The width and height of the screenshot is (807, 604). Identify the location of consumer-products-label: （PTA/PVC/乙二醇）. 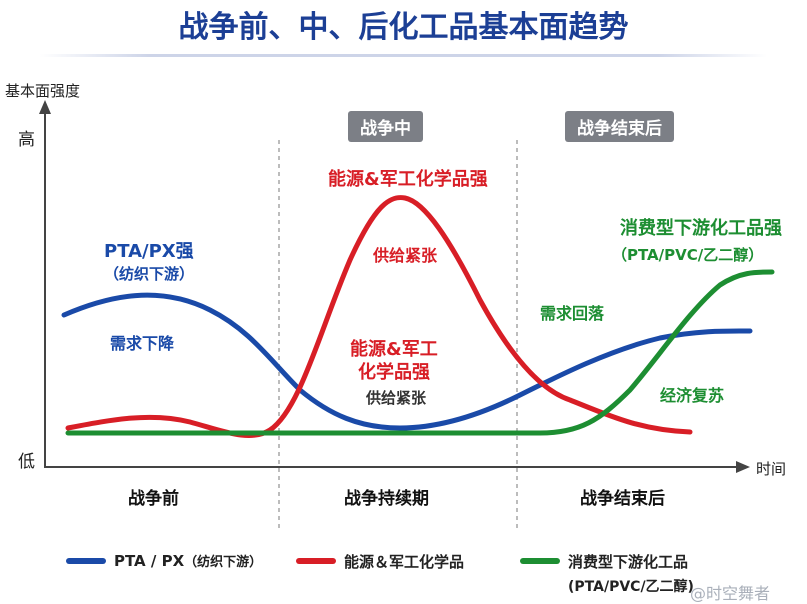
(688, 255).